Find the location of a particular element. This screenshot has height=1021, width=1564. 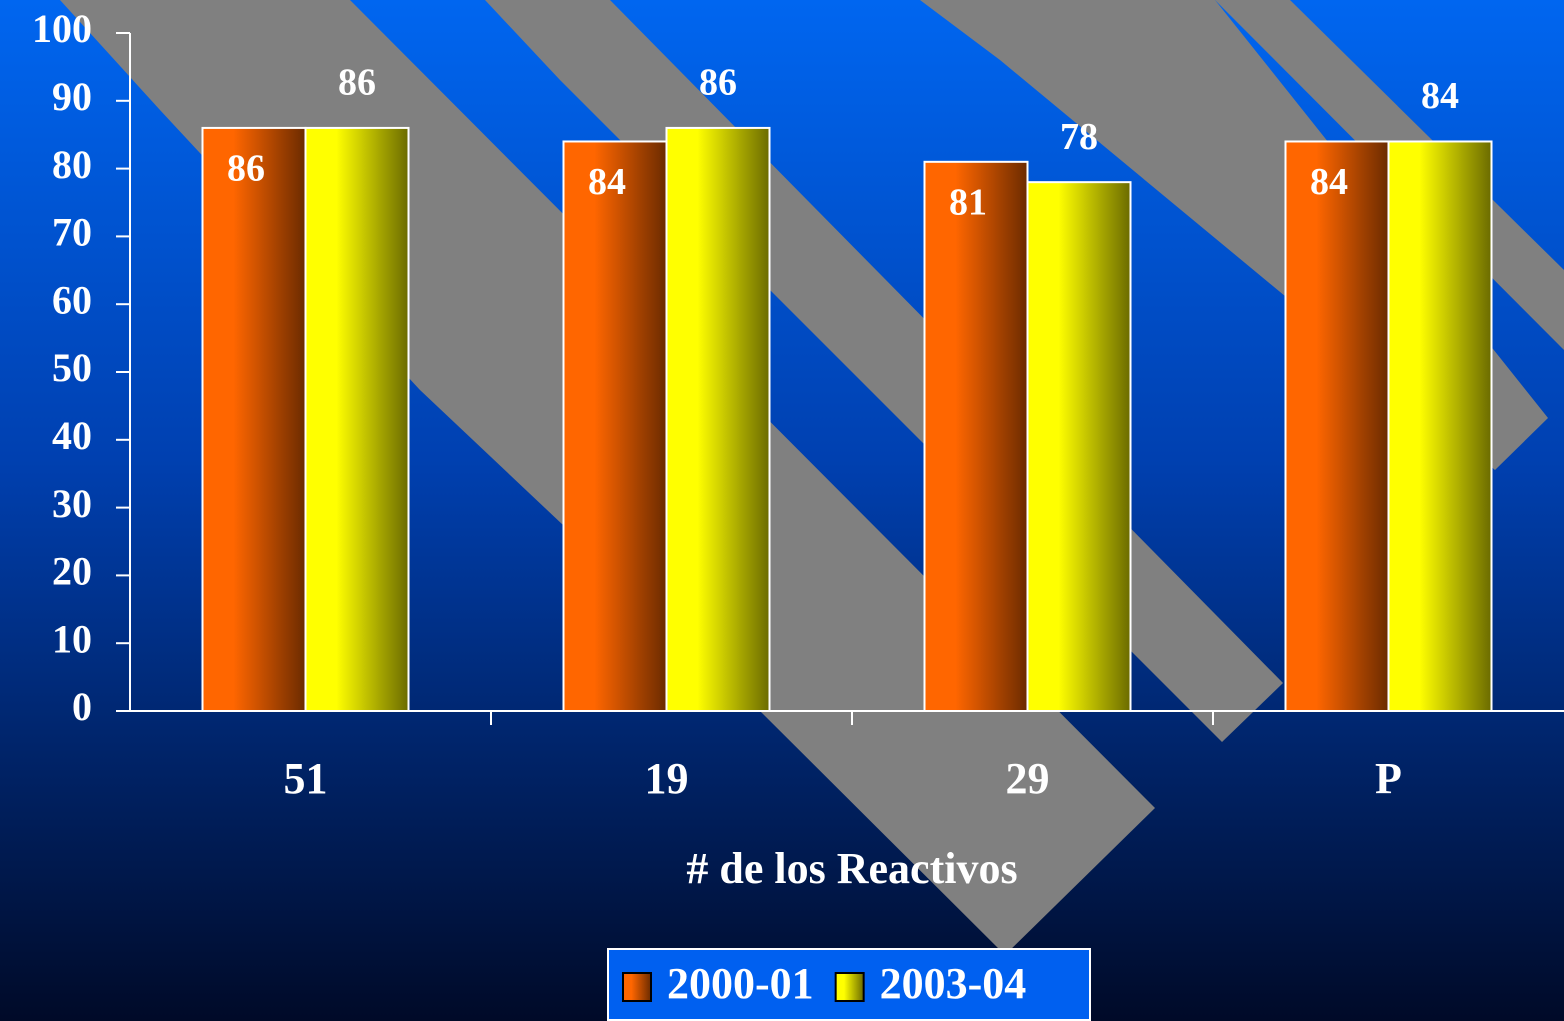

x-tick-label: P is located at coordinates (1388, 778).